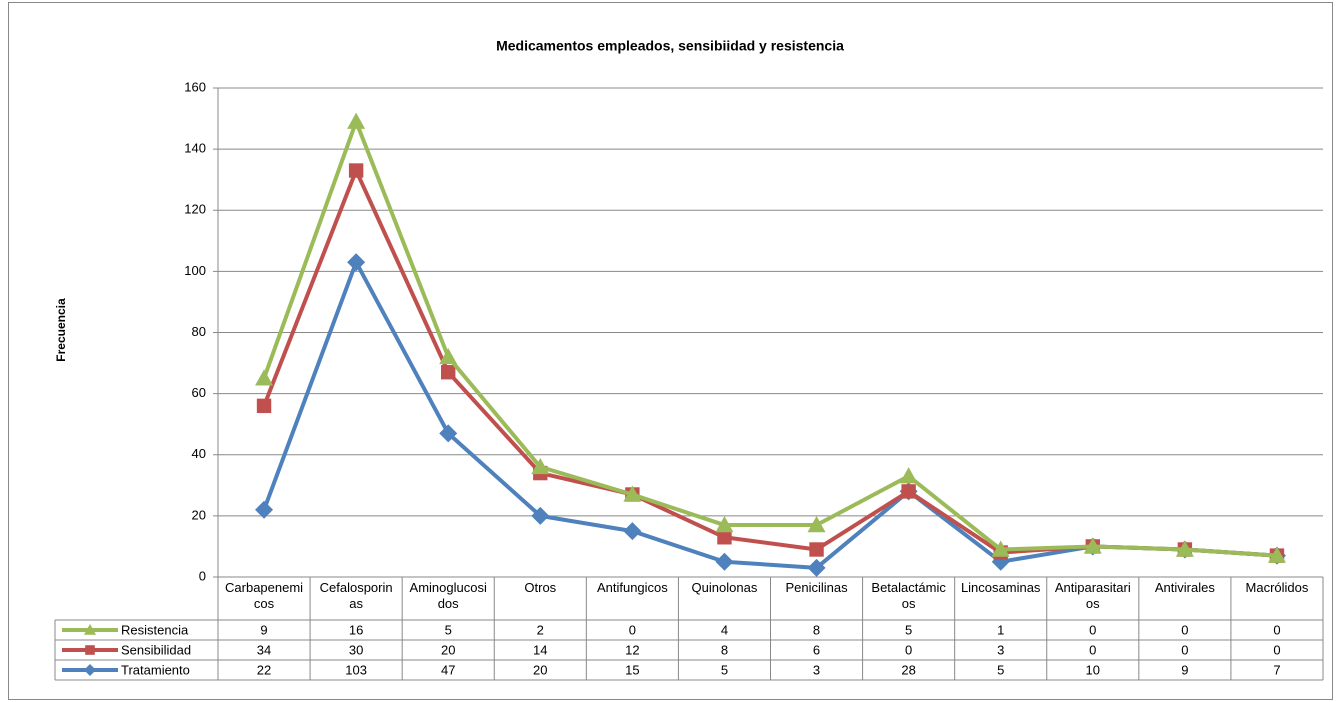  What do you see at coordinates (1000, 587) in the screenshot?
I see `x-tick-label: Lincosaminas` at bounding box center [1000, 587].